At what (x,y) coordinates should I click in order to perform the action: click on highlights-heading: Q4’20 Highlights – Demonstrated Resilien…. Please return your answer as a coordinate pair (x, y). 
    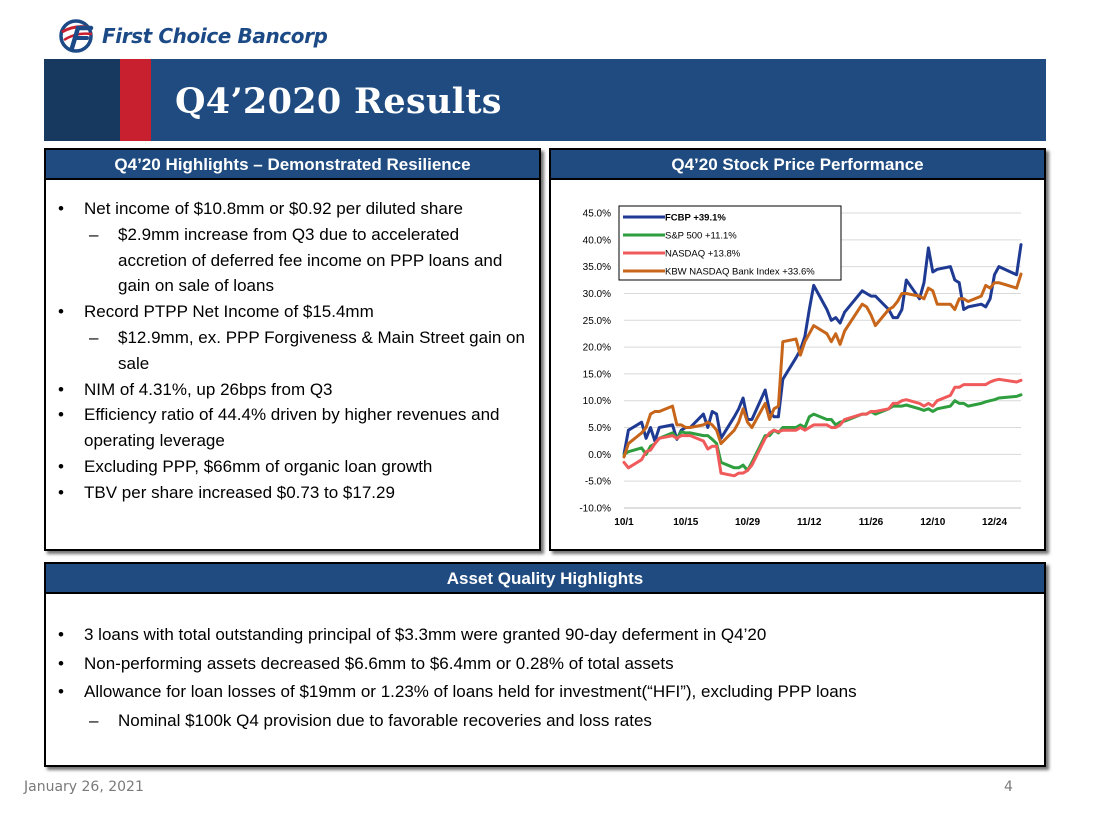
    Looking at the image, I should click on (292, 165).